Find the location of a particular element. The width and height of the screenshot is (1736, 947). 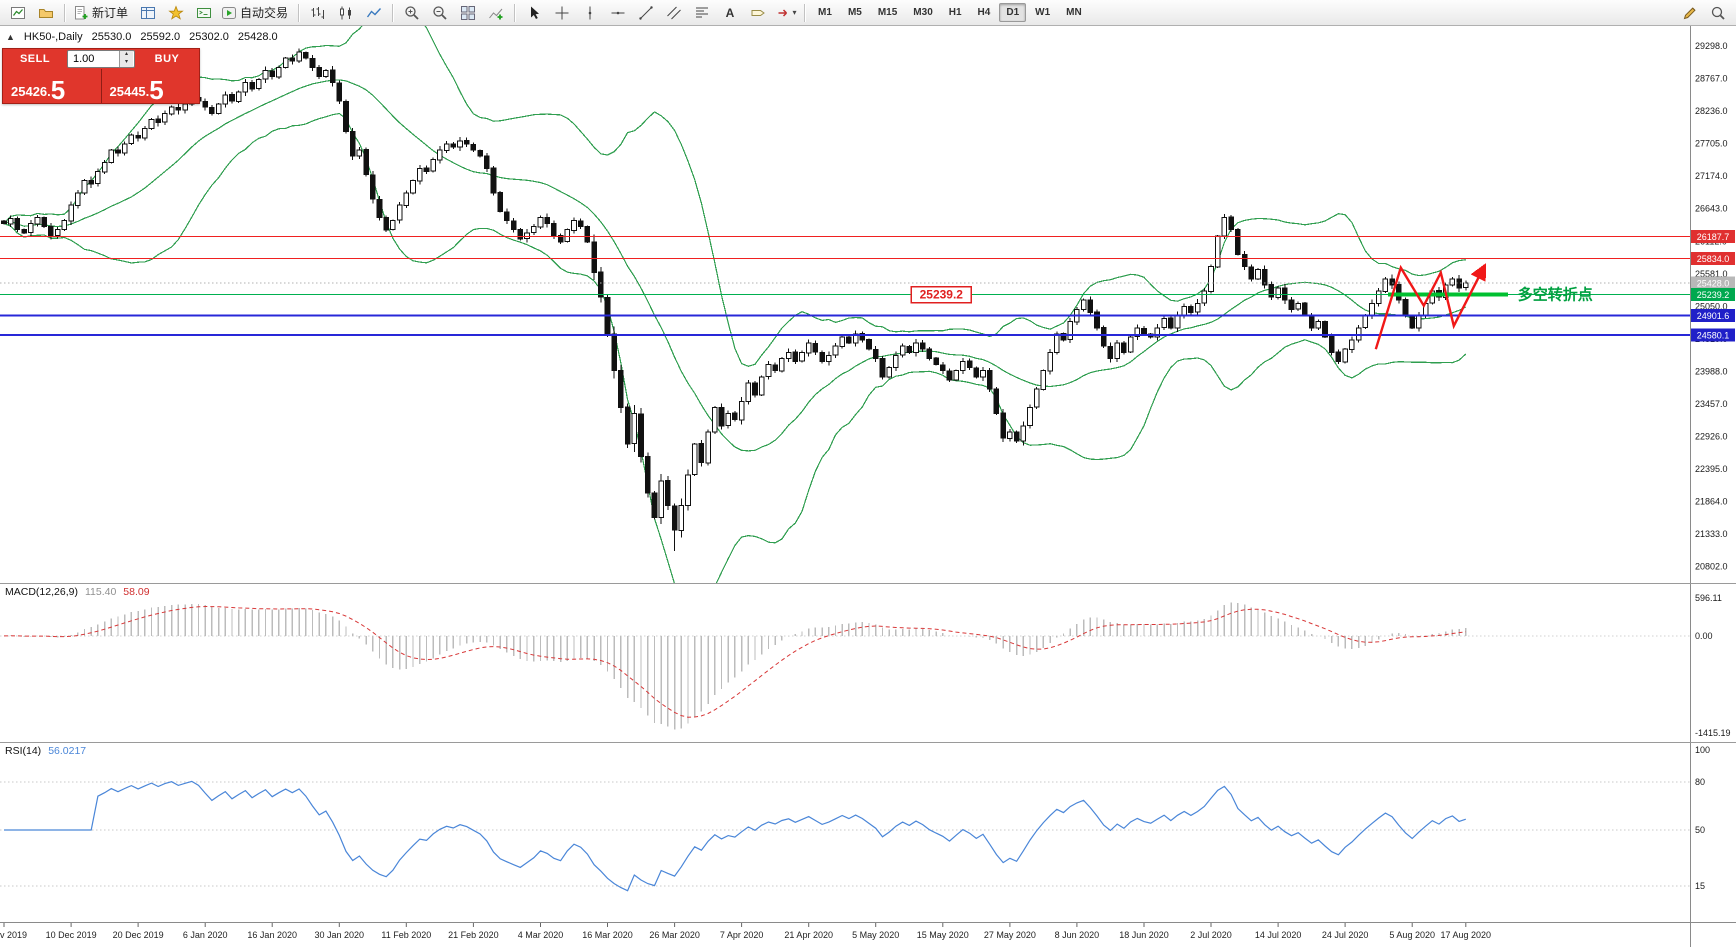

axis-label-24901.6 is located at coordinates (1713, 315).